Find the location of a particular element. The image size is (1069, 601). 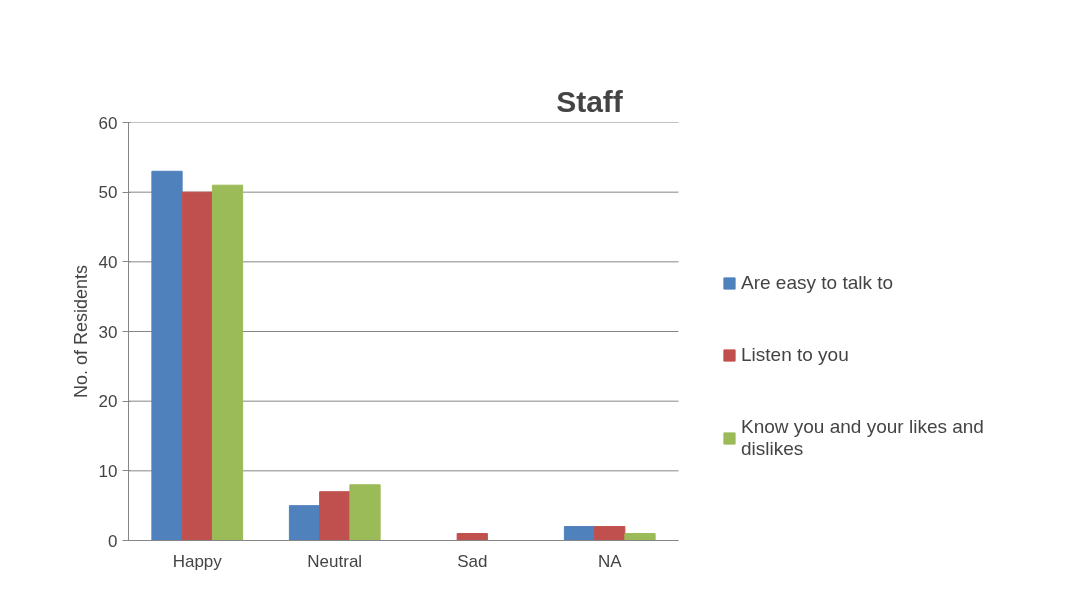

y-axis-title: No. of Residents is located at coordinates (80, 331).